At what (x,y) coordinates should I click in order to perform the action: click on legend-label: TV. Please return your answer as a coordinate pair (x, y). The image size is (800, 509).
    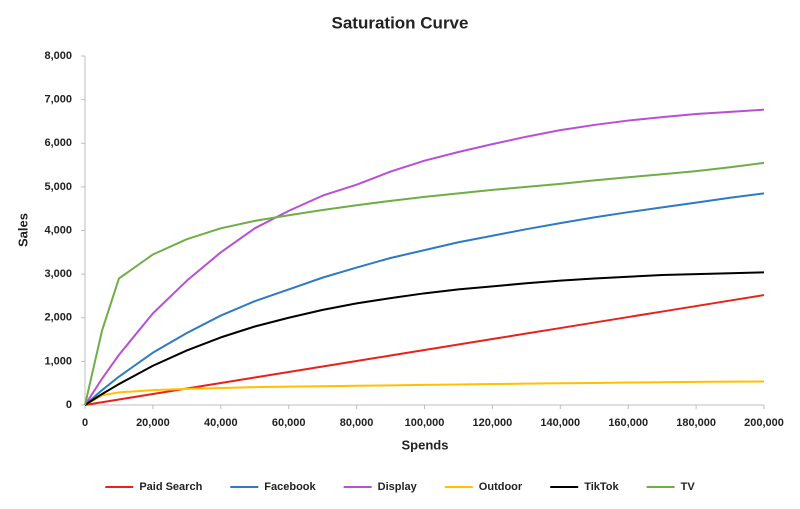
    Looking at the image, I should click on (688, 487).